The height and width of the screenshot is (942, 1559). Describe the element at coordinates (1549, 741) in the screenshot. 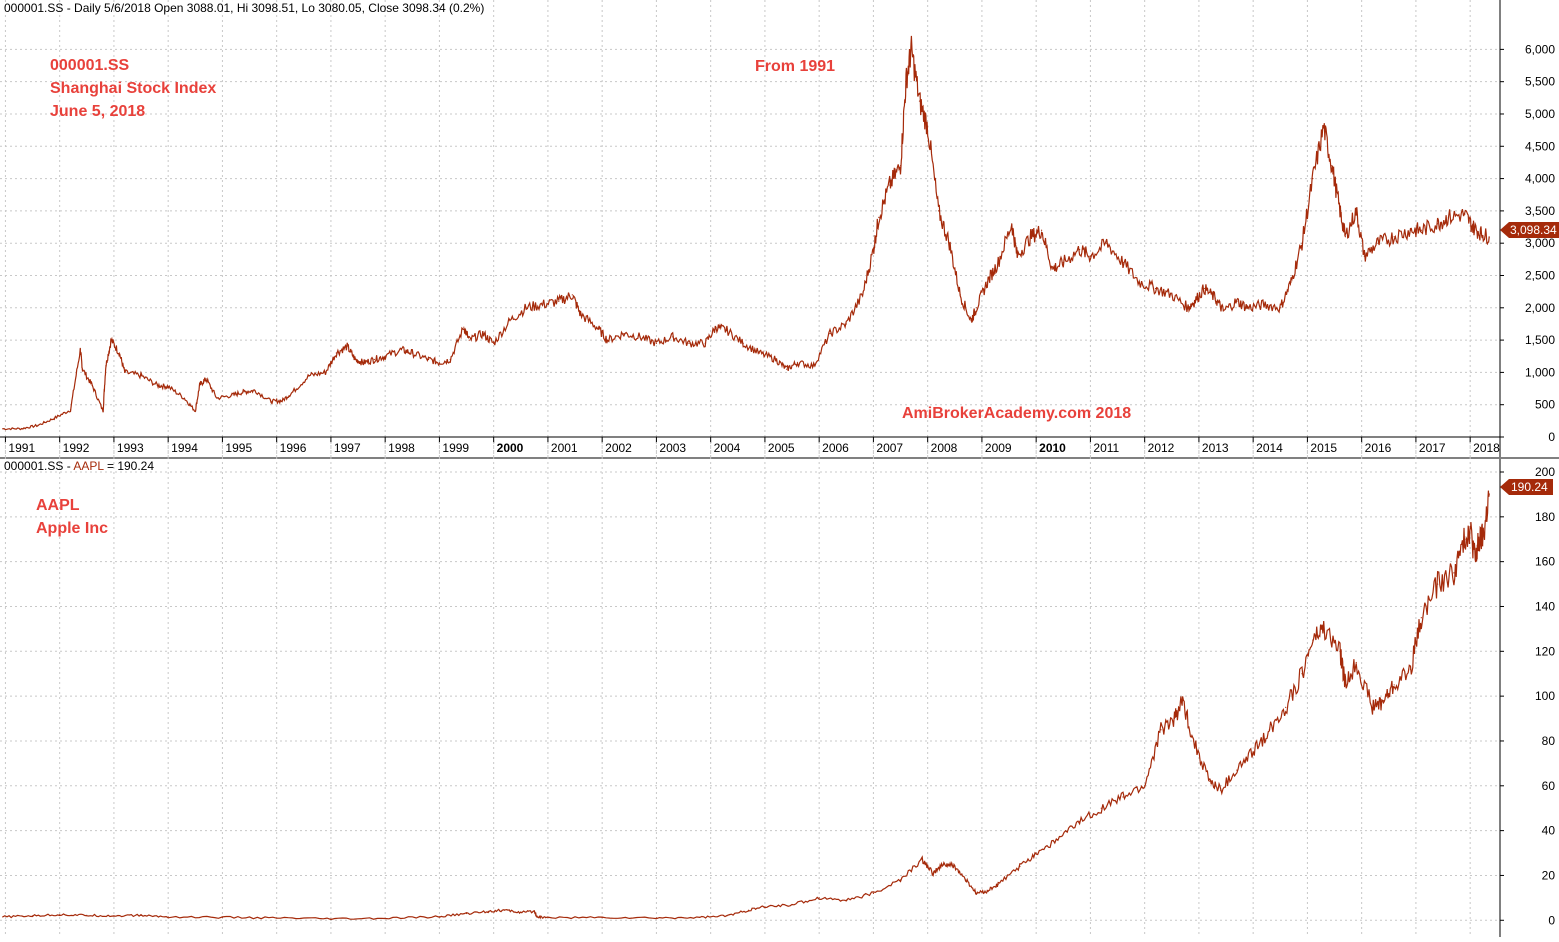

I see `bottom-y-tick-label: 80` at that location.